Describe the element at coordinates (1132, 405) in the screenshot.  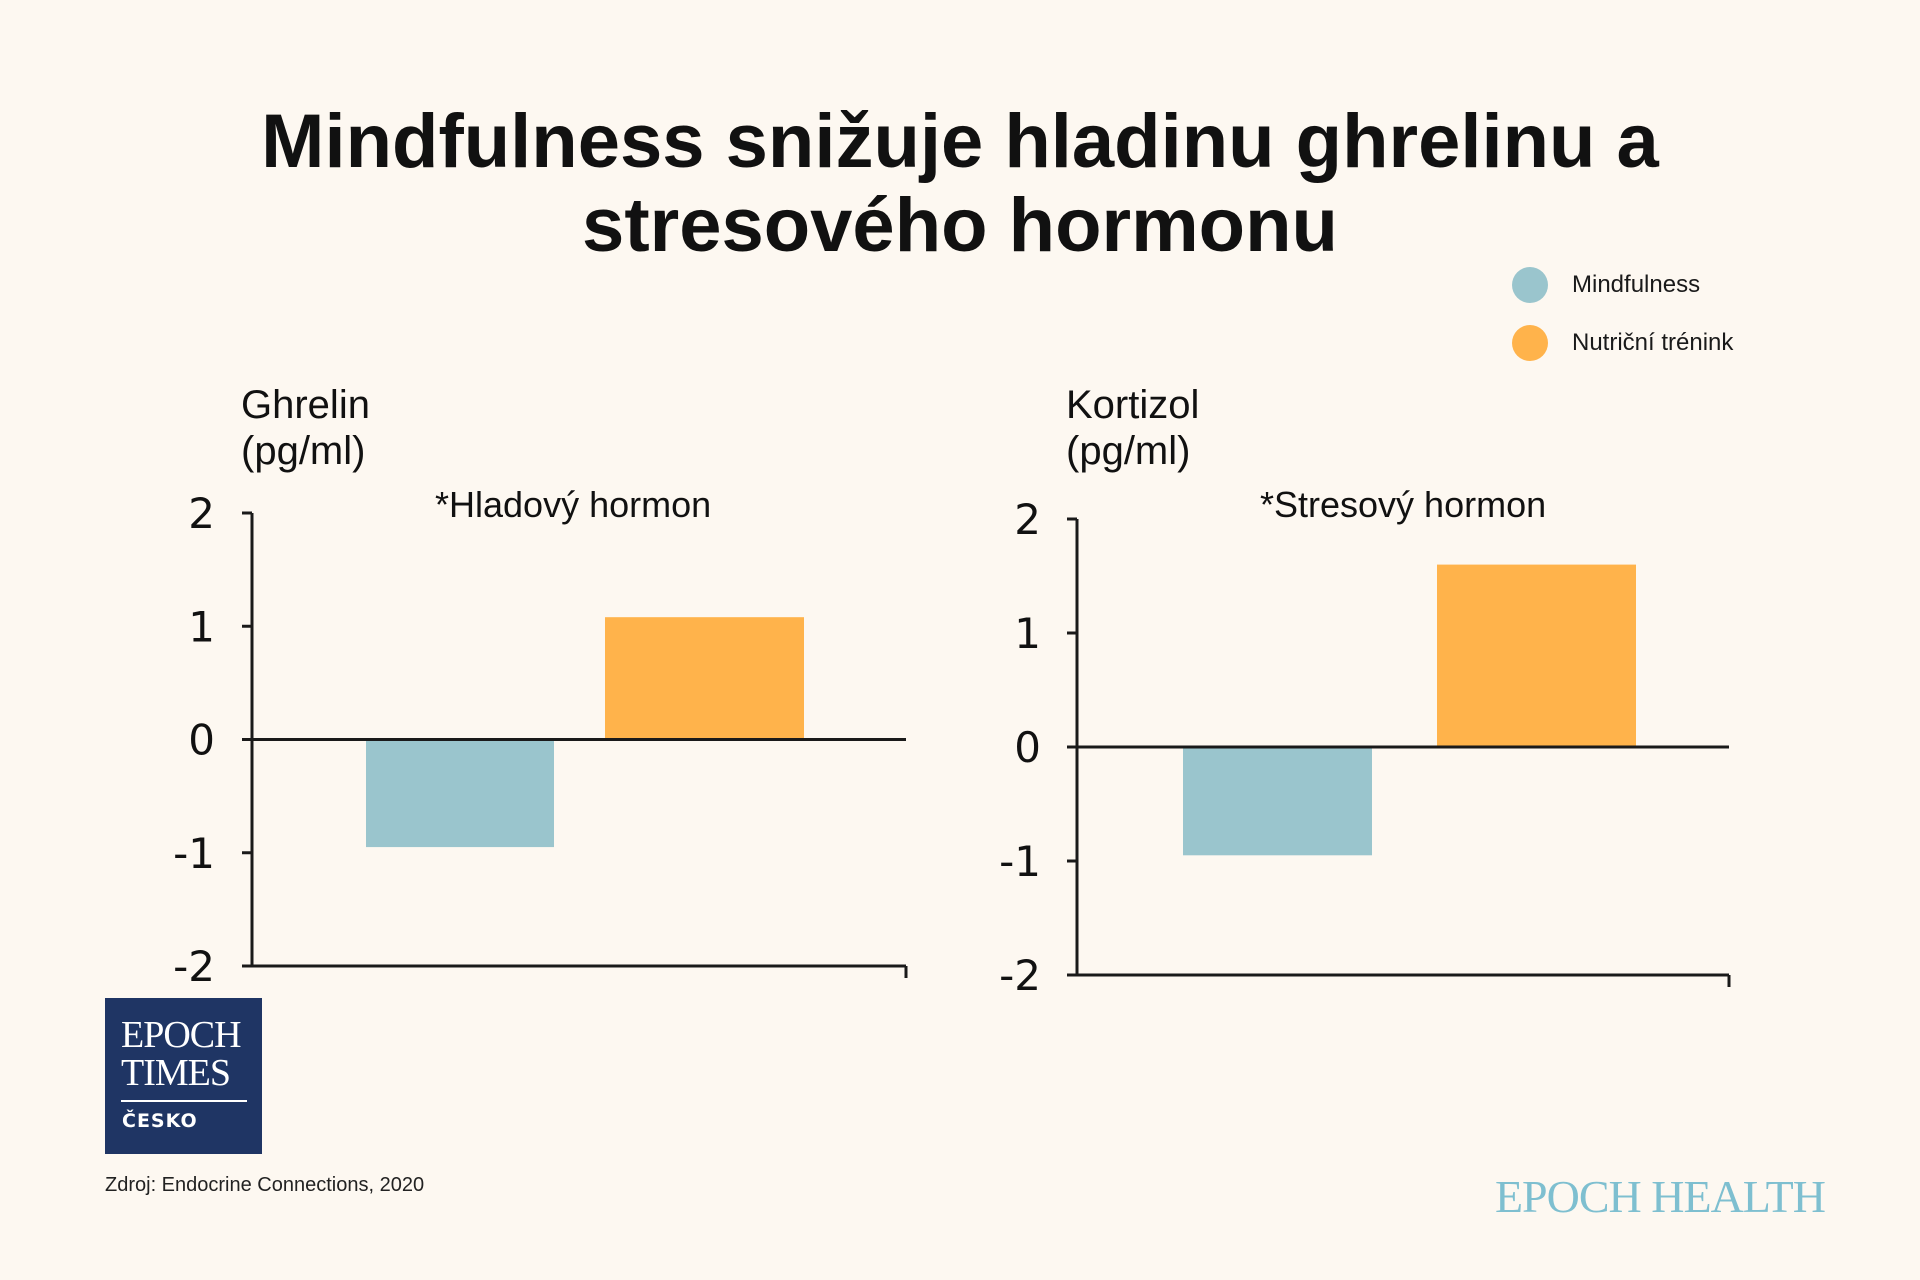
I see `y-axis-label-line-1: Kortizol` at that location.